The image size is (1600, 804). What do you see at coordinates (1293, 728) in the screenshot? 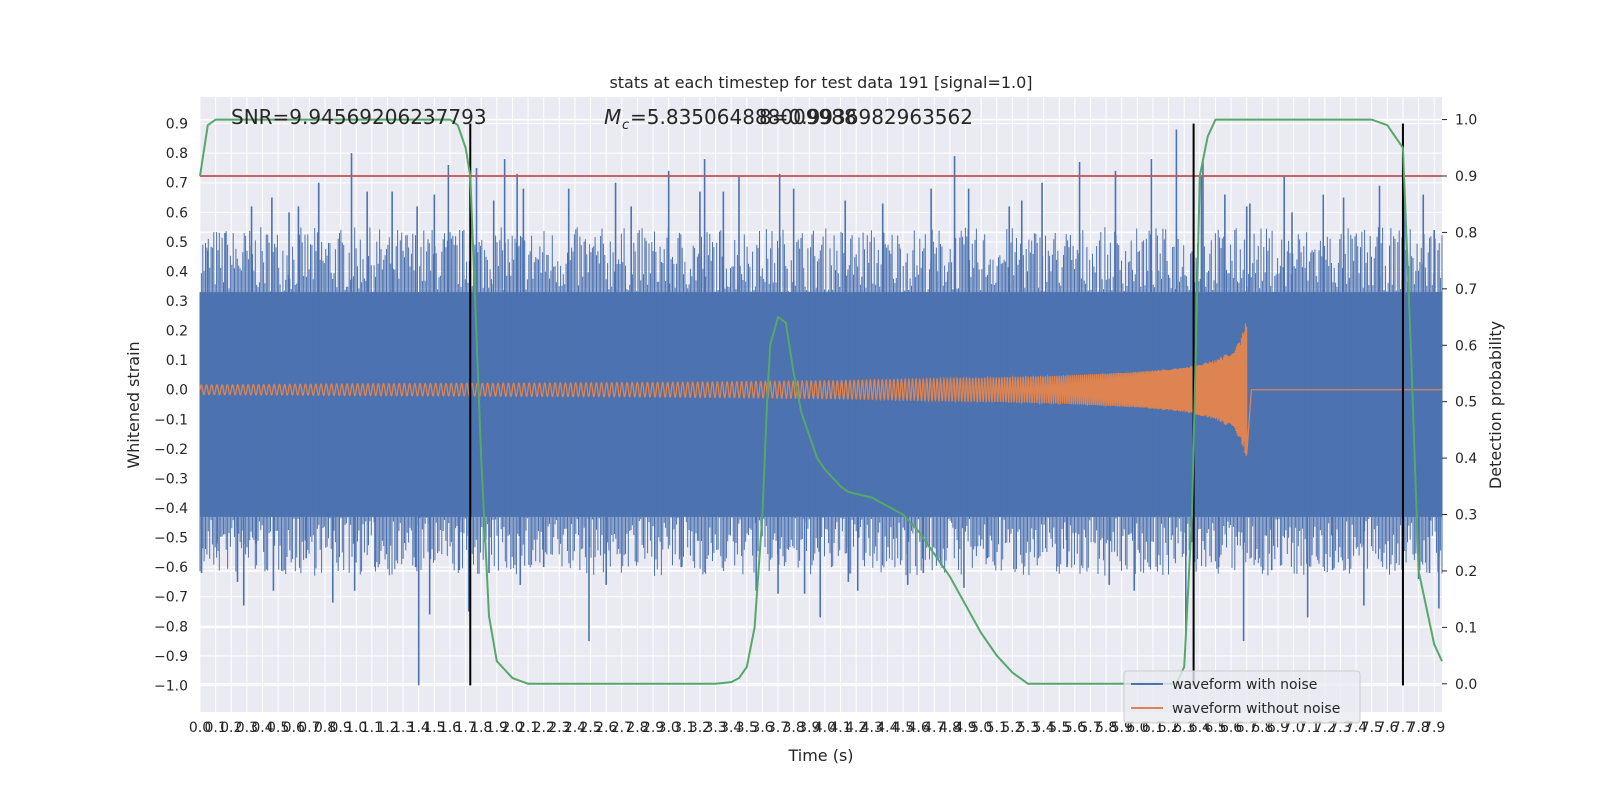
I see `x-tick-label: 7.0` at bounding box center [1293, 728].